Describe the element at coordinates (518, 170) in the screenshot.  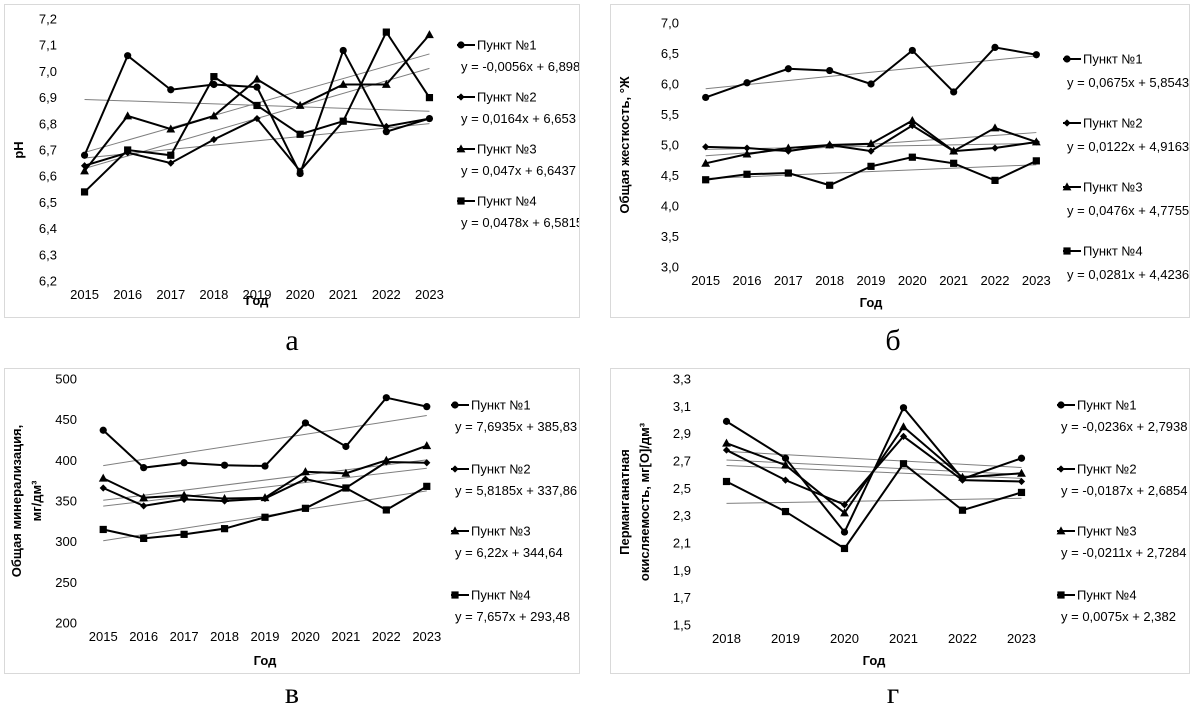
I see `trend-equation: y = 0,047x + 6,6437` at that location.